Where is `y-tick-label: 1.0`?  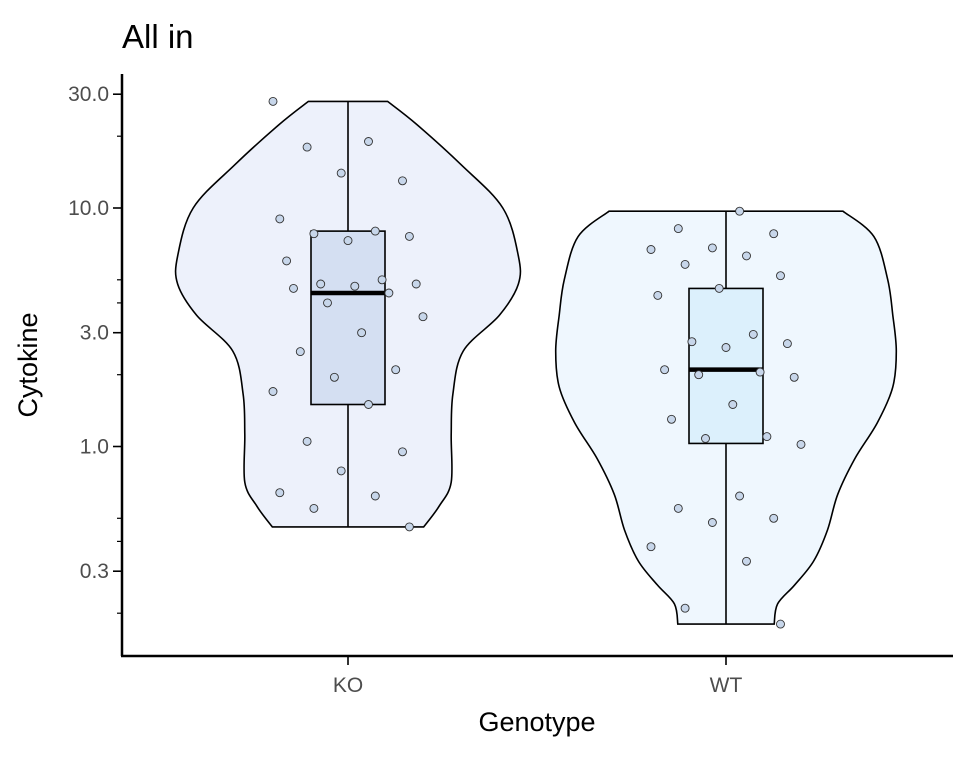
y-tick-label: 1.0 is located at coordinates (94, 447).